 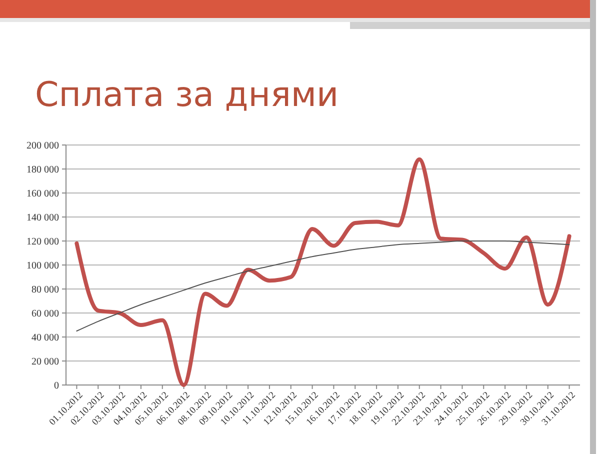 What do you see at coordinates (42, 218) in the screenshot?
I see `y-tick-label: 140 000` at bounding box center [42, 218].